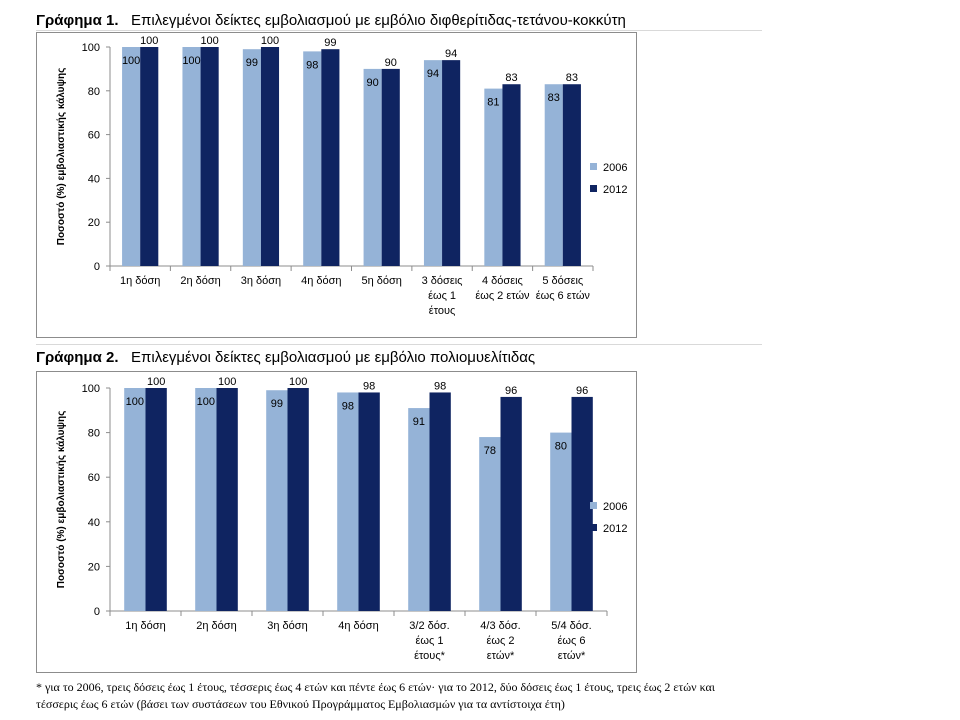 The image size is (960, 720). I want to click on chart-2-label: Γράφημα 2., so click(77, 357).